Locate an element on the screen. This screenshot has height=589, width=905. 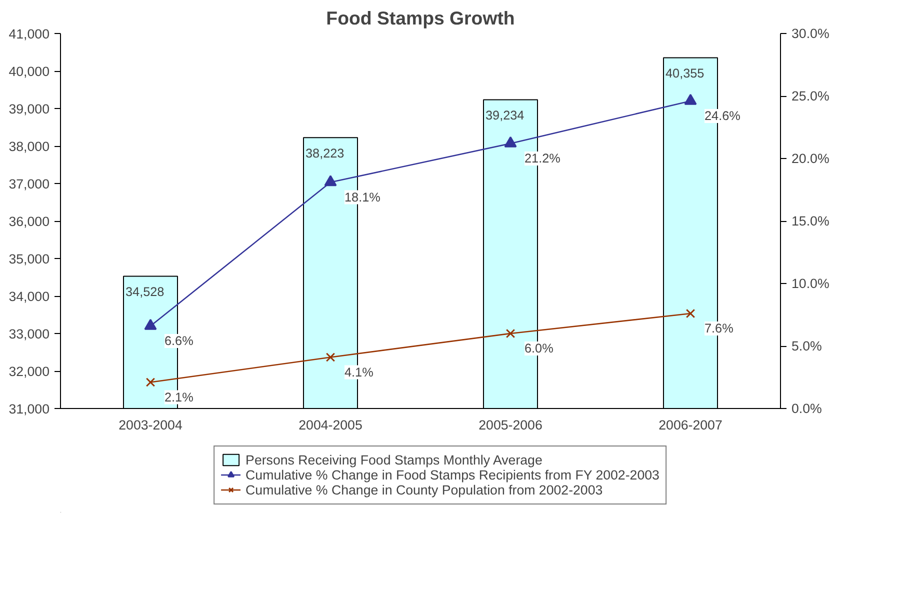
x-tick-label: 2004-2005 is located at coordinates (330, 425).